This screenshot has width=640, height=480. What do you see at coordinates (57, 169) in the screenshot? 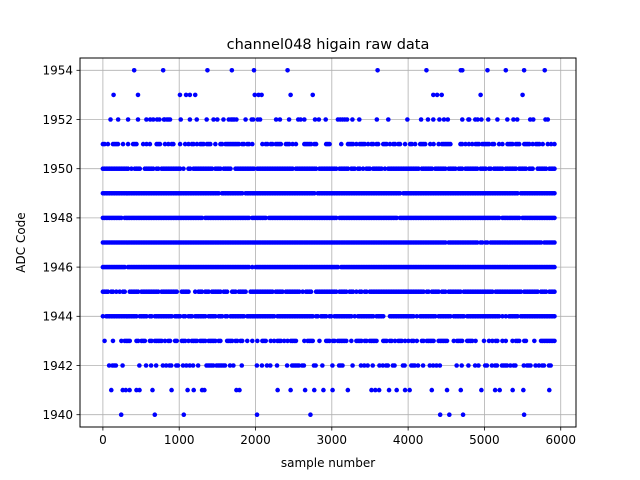
I see `y-tick-label: 1950` at bounding box center [57, 169].